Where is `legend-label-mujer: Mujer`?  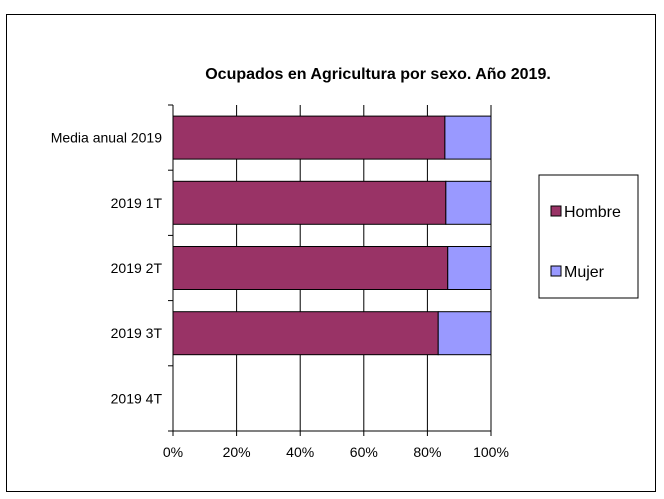
legend-label-mujer: Mujer is located at coordinates (584, 272).